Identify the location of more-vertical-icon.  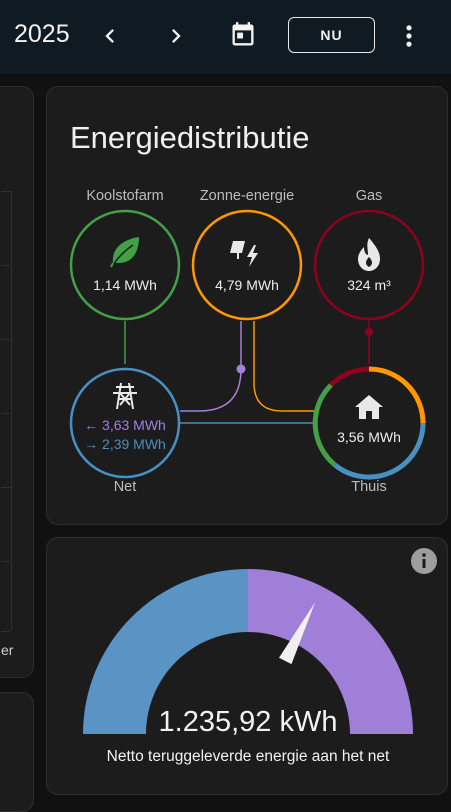
(409, 36).